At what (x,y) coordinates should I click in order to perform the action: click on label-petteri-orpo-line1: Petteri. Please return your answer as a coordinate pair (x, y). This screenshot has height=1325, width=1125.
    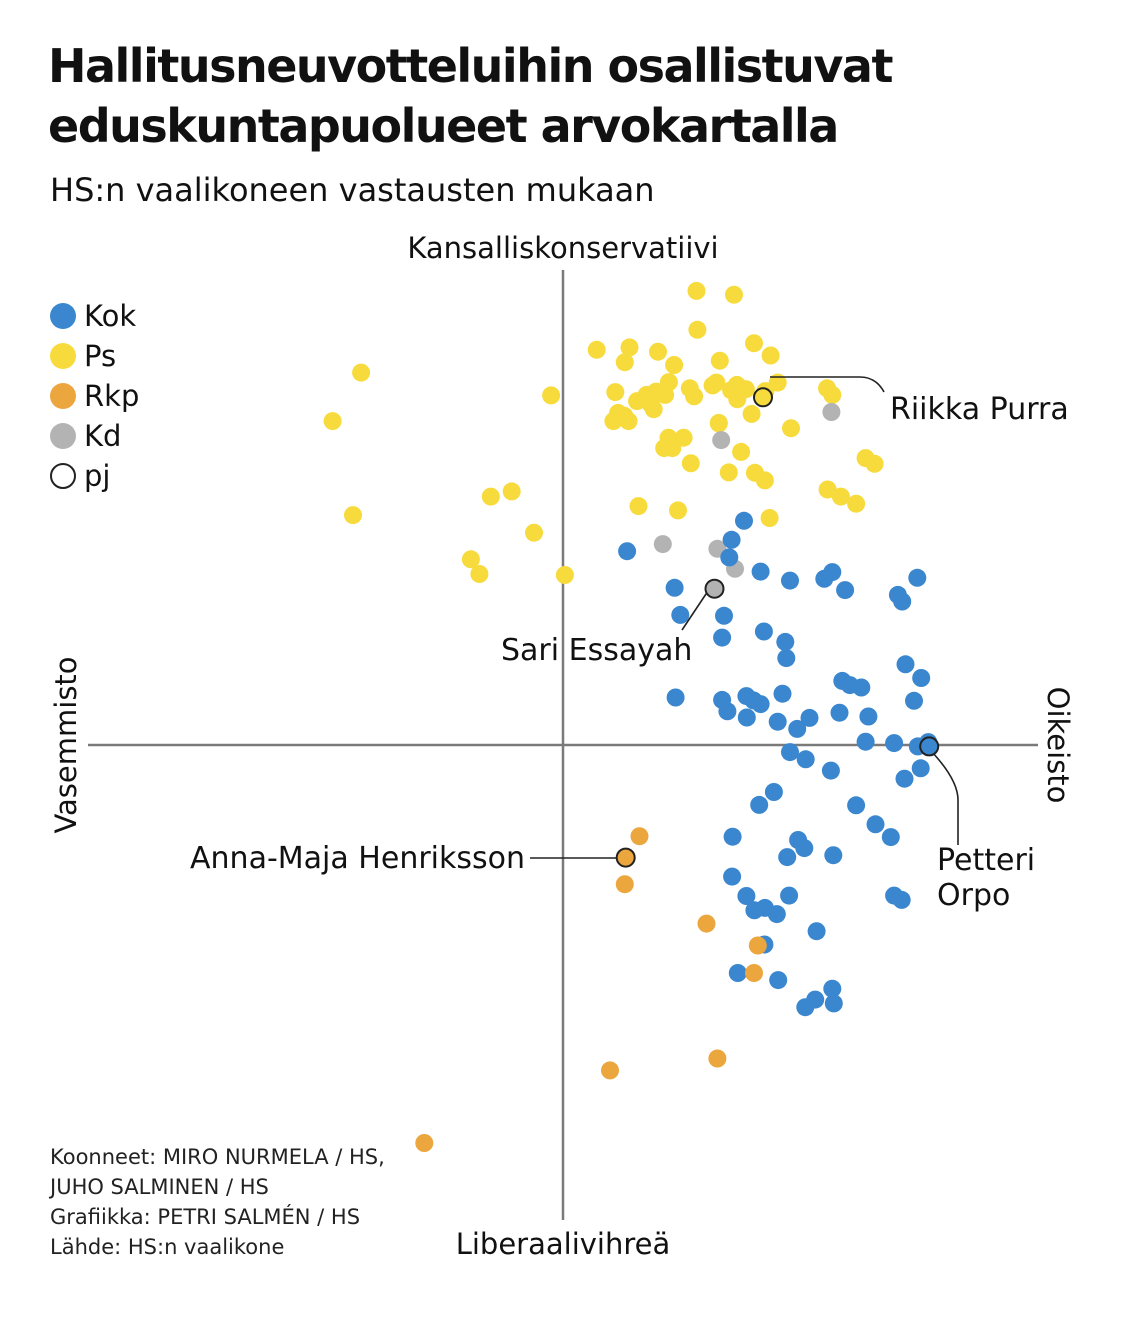
    Looking at the image, I should click on (986, 860).